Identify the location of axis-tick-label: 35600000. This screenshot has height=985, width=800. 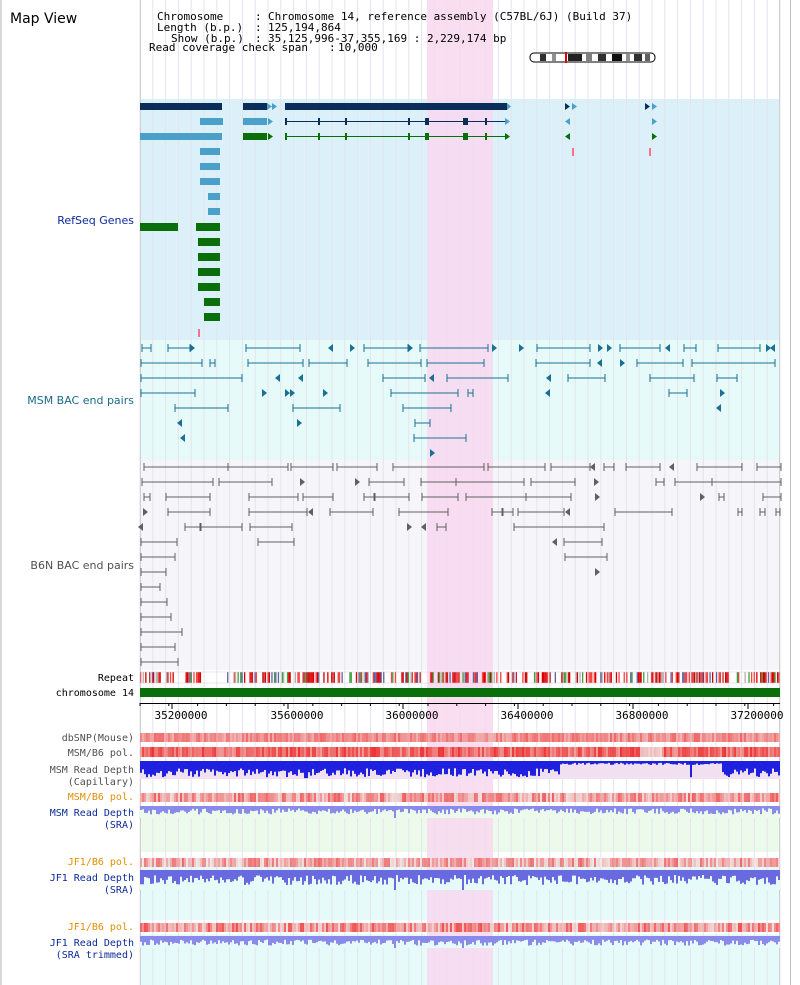
(297, 715).